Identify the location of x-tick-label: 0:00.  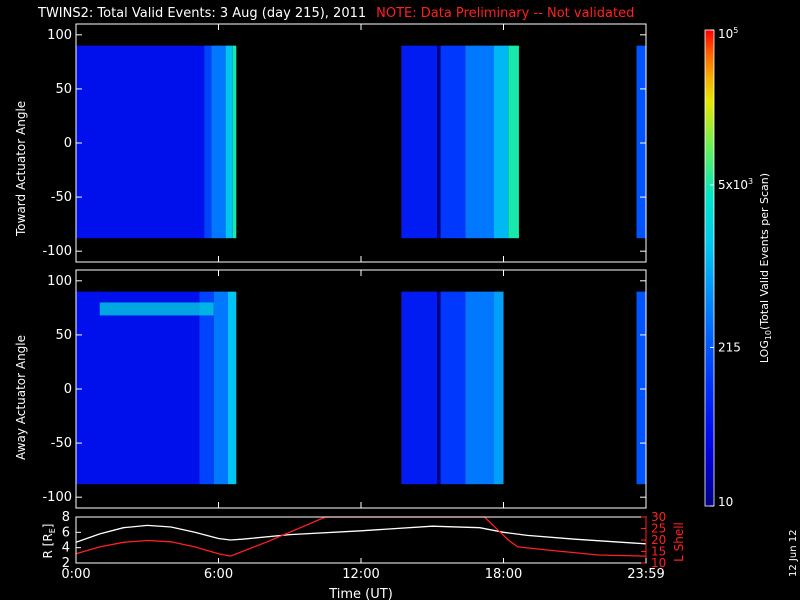
(75, 574).